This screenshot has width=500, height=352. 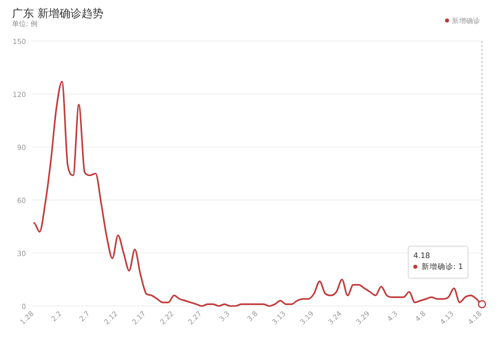 What do you see at coordinates (58, 13) in the screenshot?
I see `chart-title: 广东 新增确诊趋势` at bounding box center [58, 13].